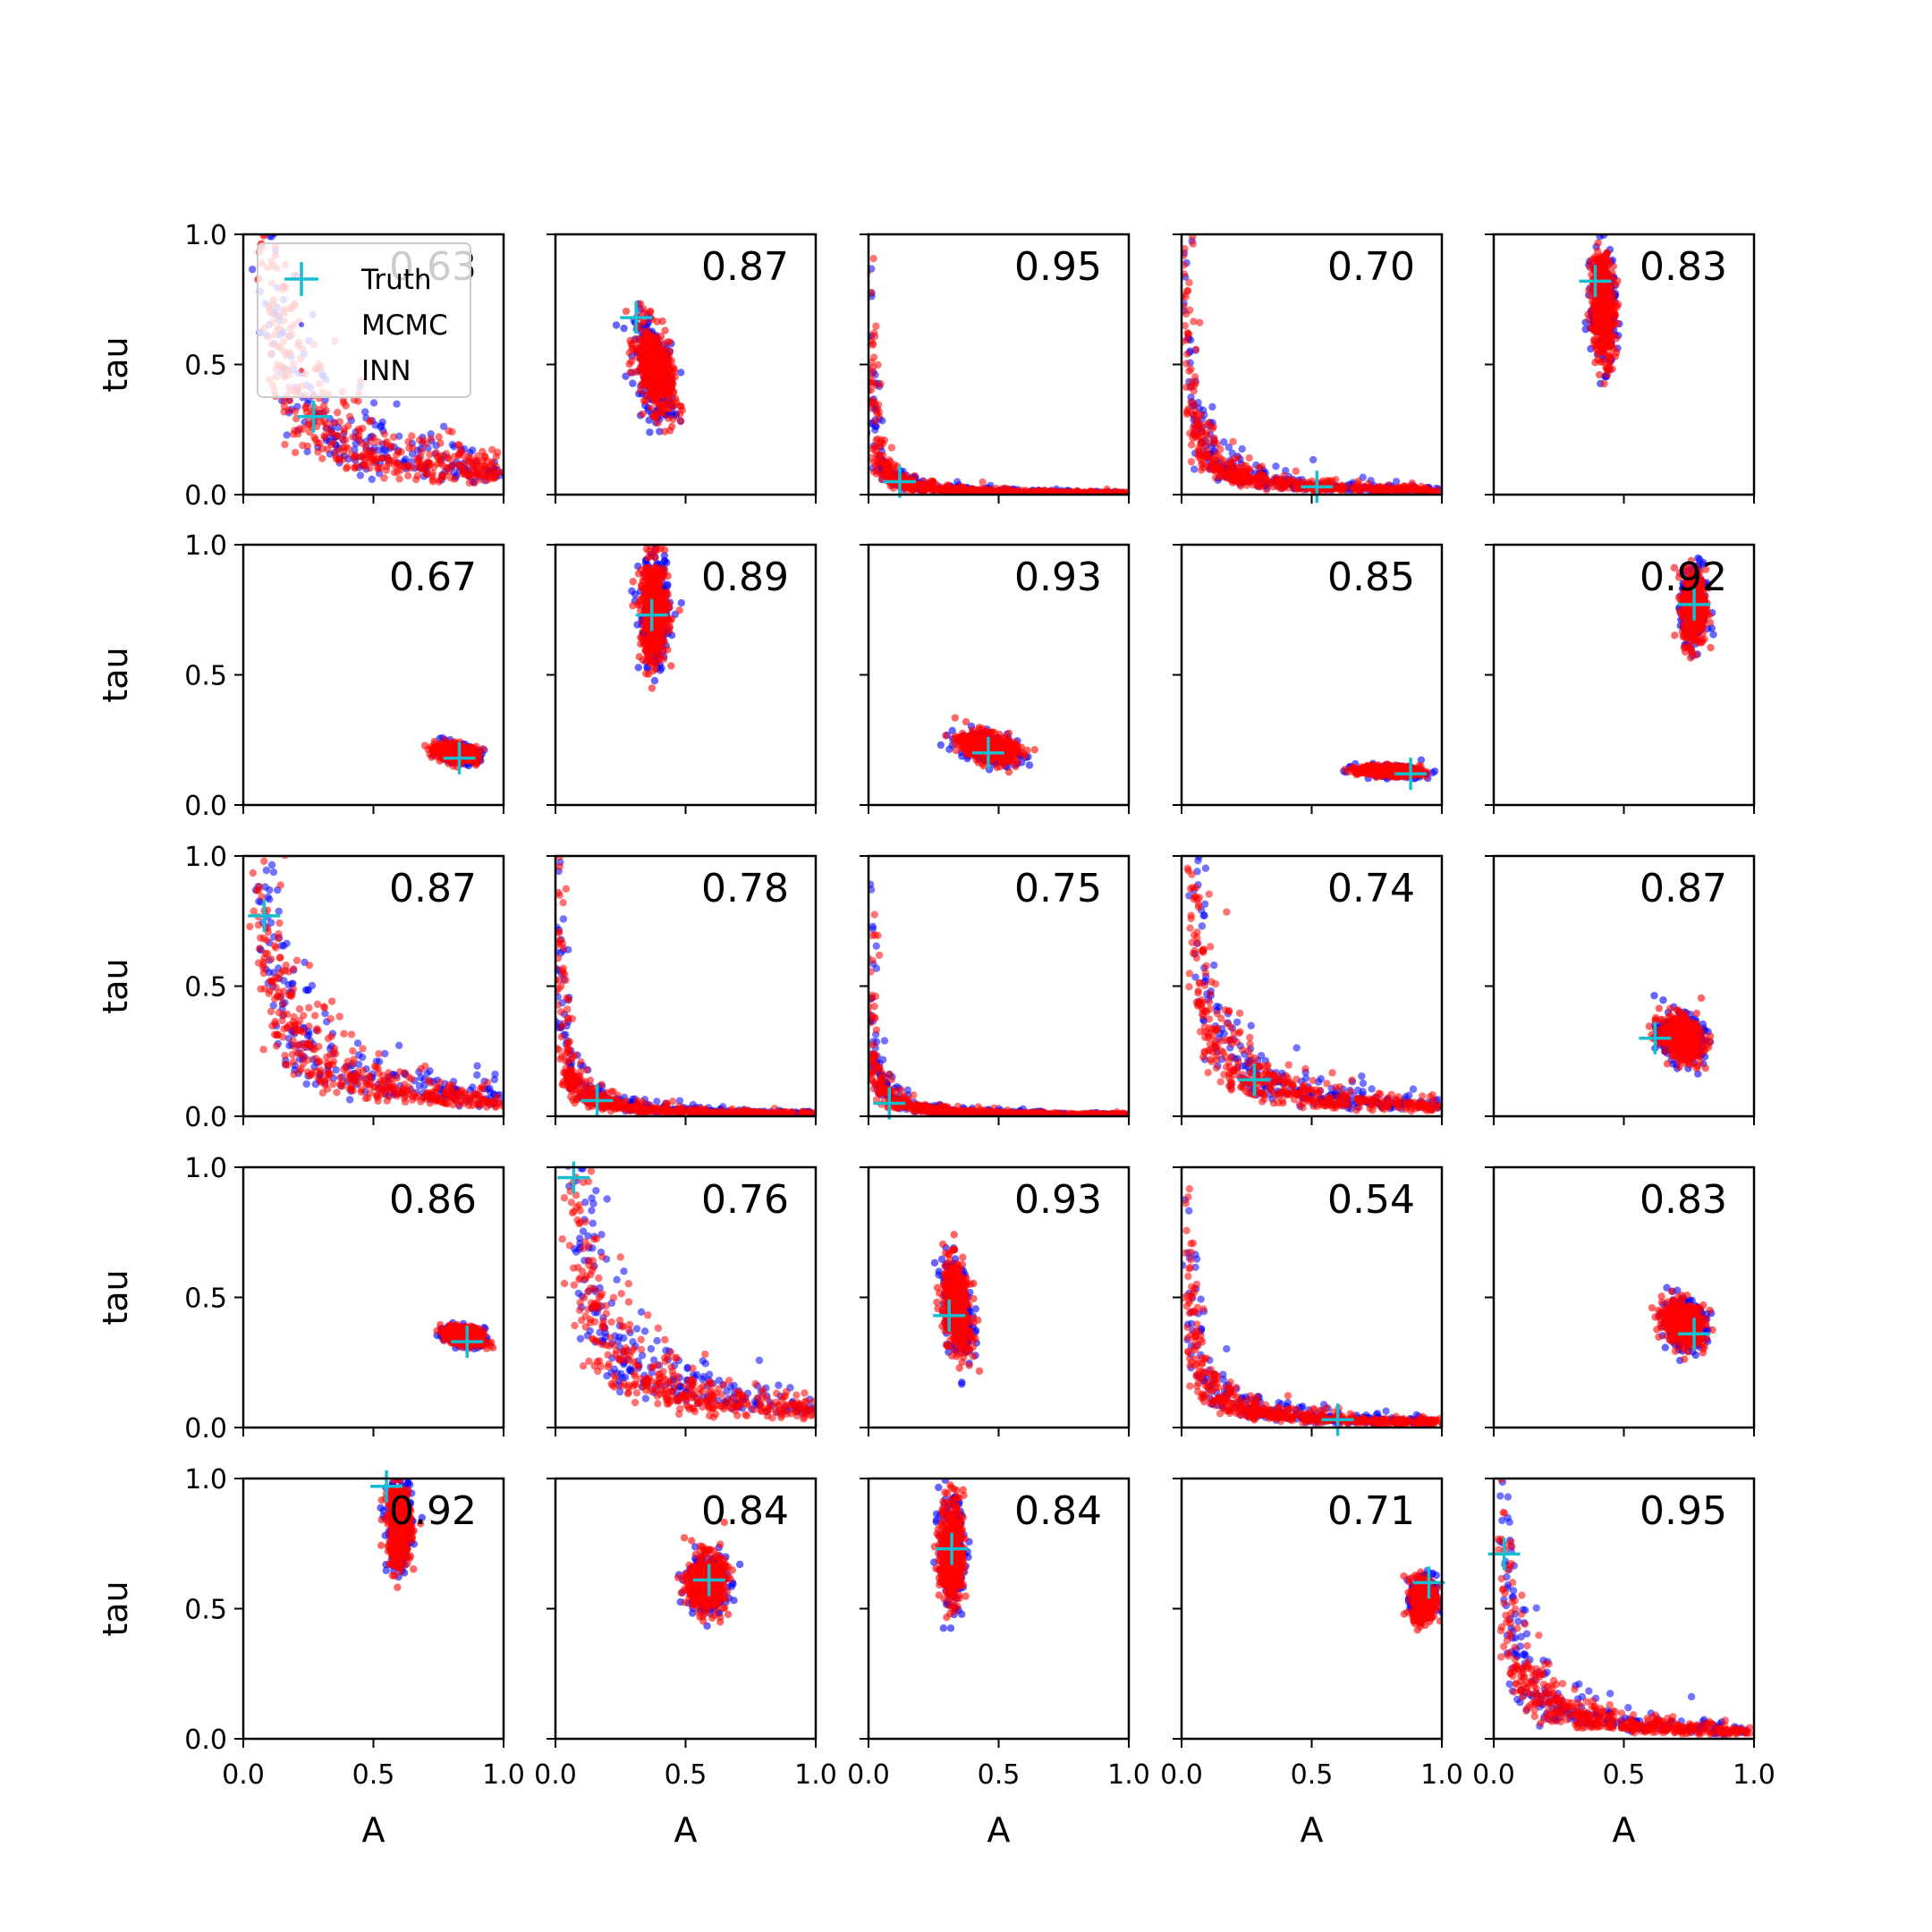  I want to click on scatter-panel: 0.83, so click(1620, 368).